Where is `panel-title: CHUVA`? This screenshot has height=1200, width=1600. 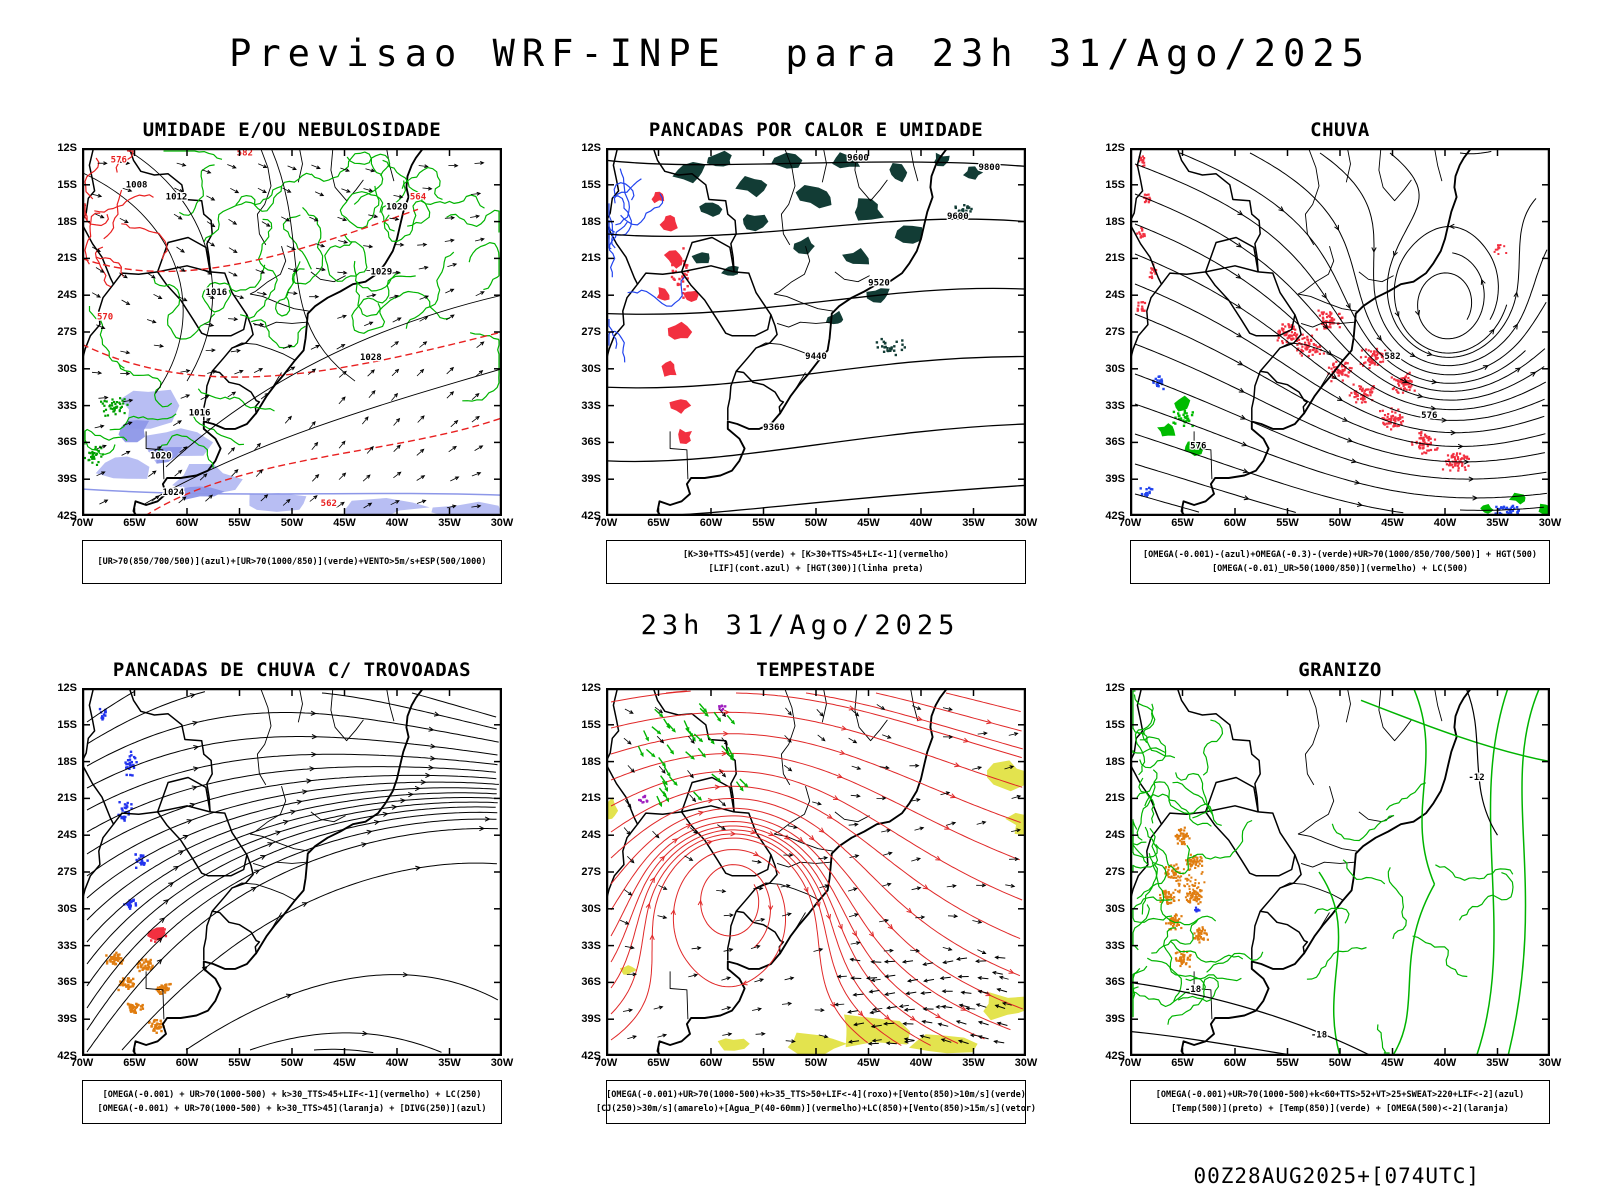 panel-title: CHUVA is located at coordinates (1340, 130).